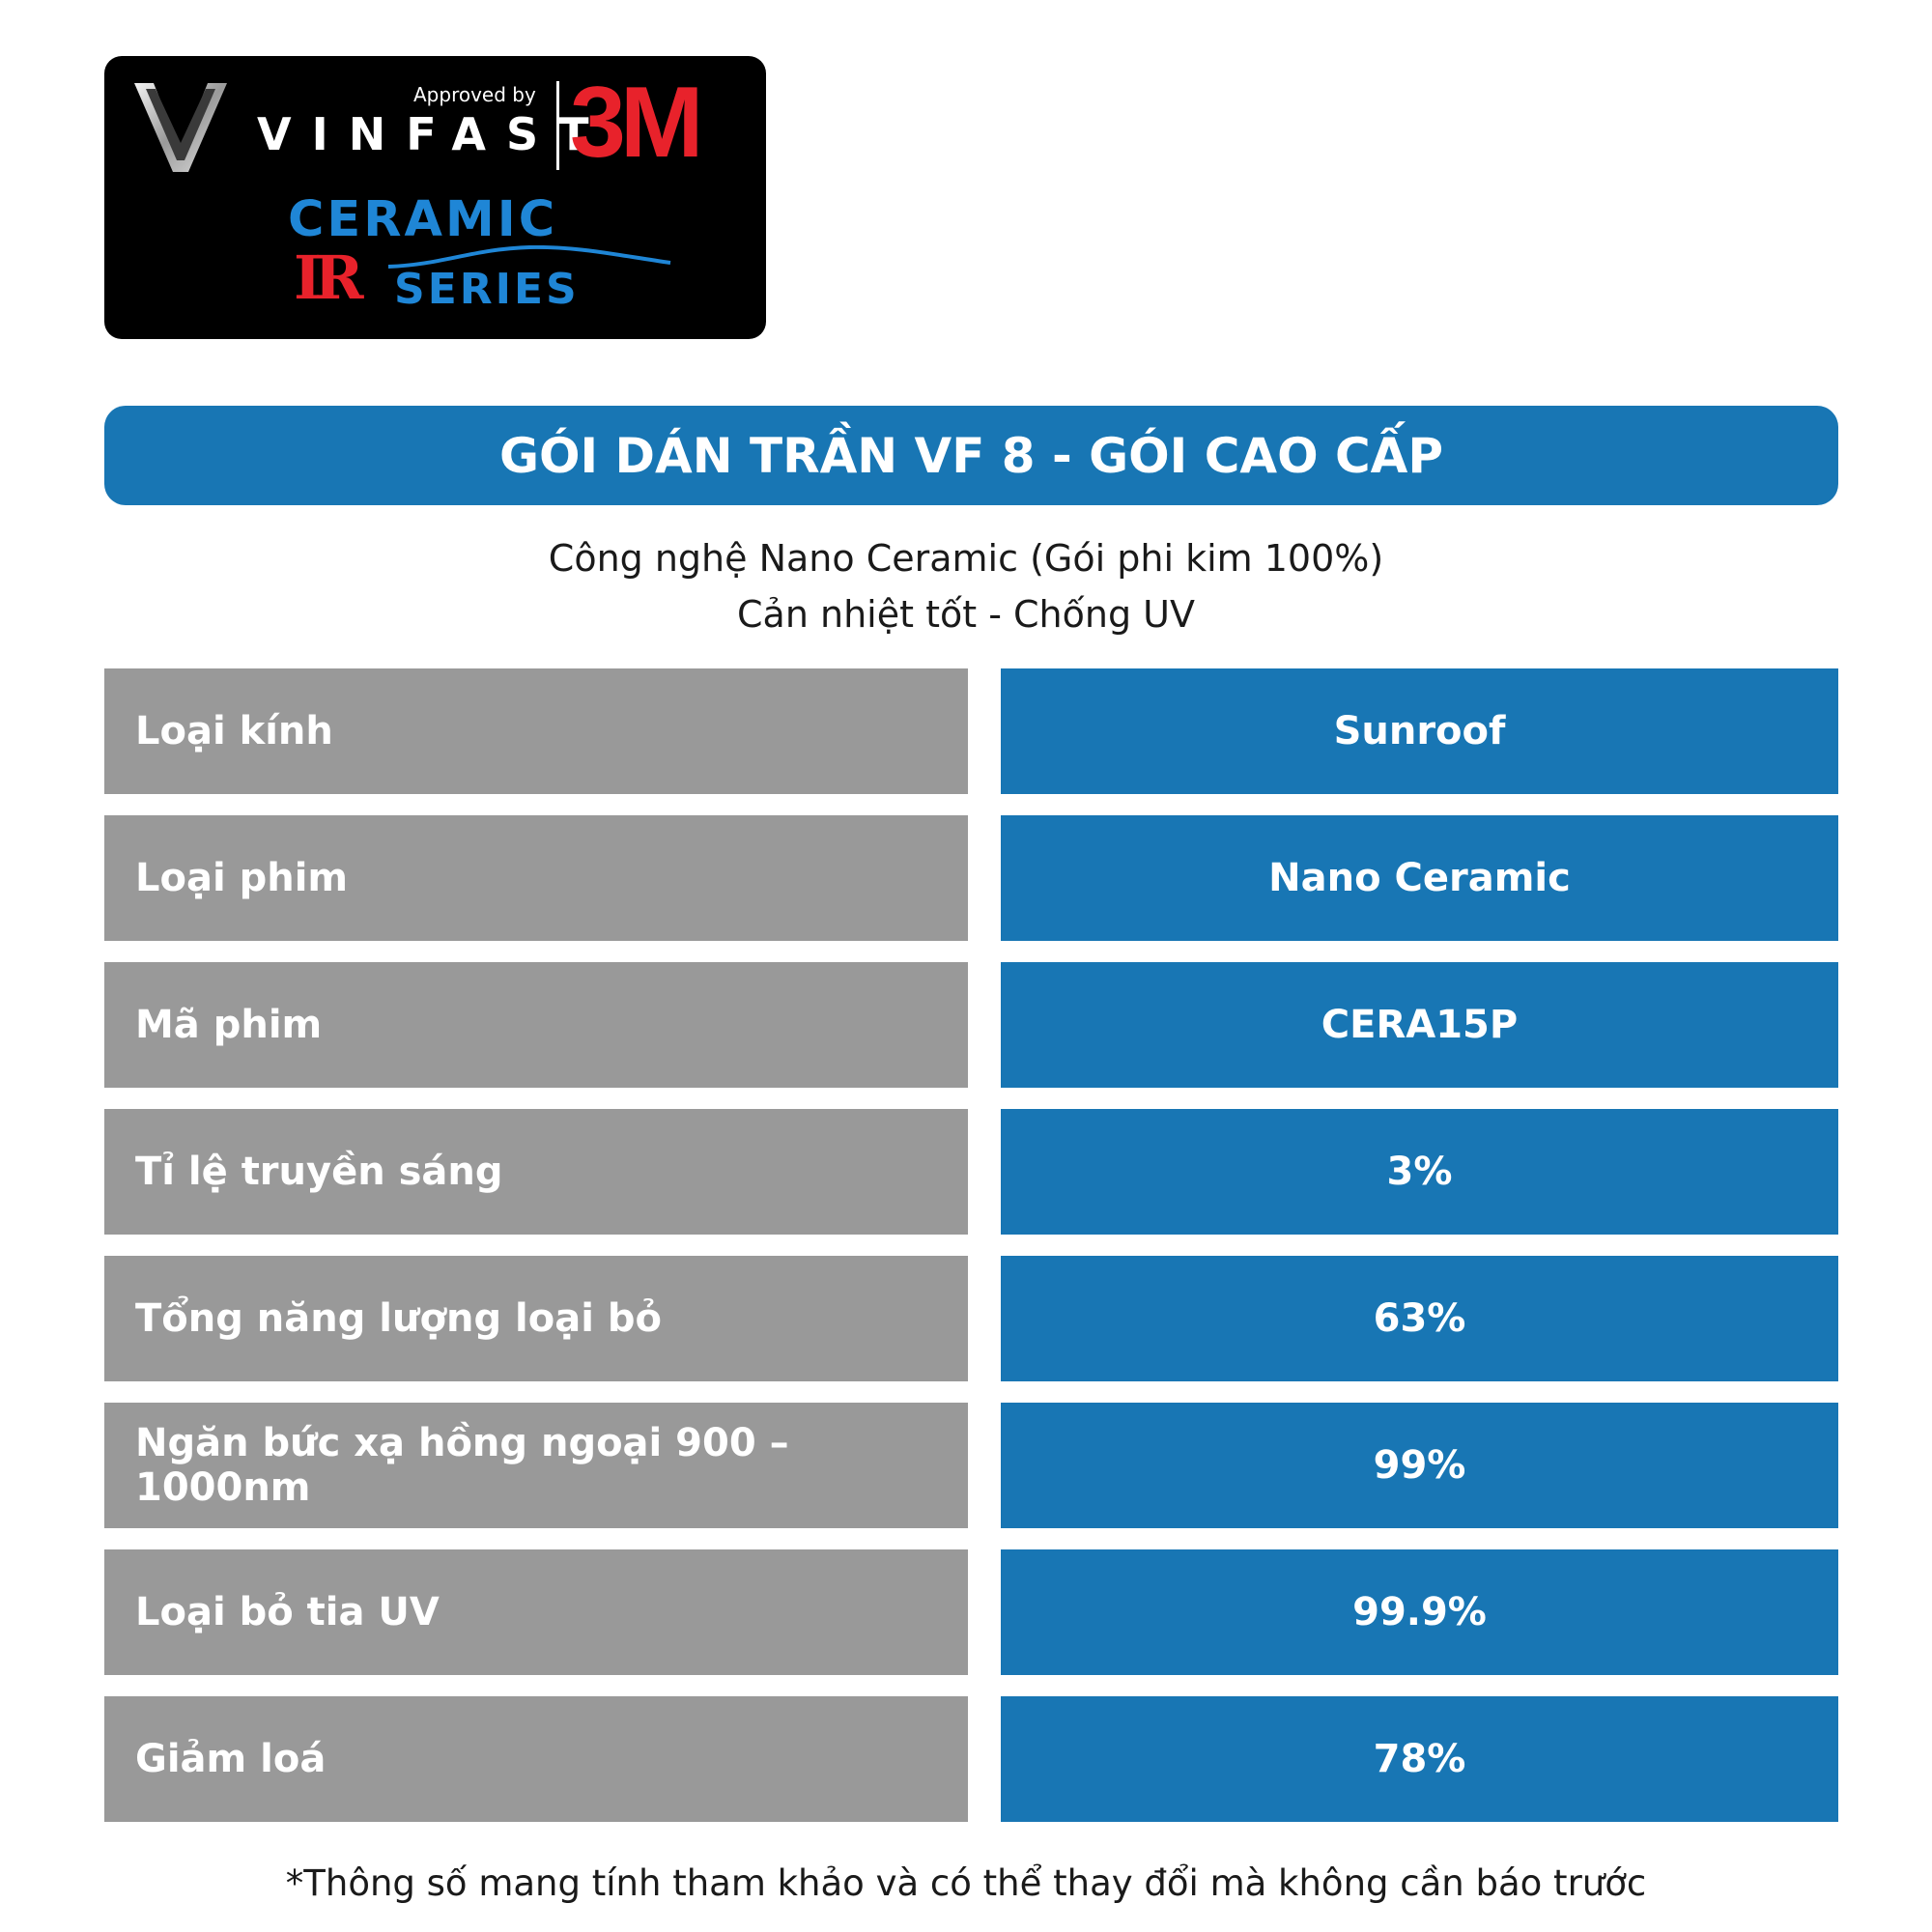  I want to click on spec-value: CERA15P, so click(1419, 1025).